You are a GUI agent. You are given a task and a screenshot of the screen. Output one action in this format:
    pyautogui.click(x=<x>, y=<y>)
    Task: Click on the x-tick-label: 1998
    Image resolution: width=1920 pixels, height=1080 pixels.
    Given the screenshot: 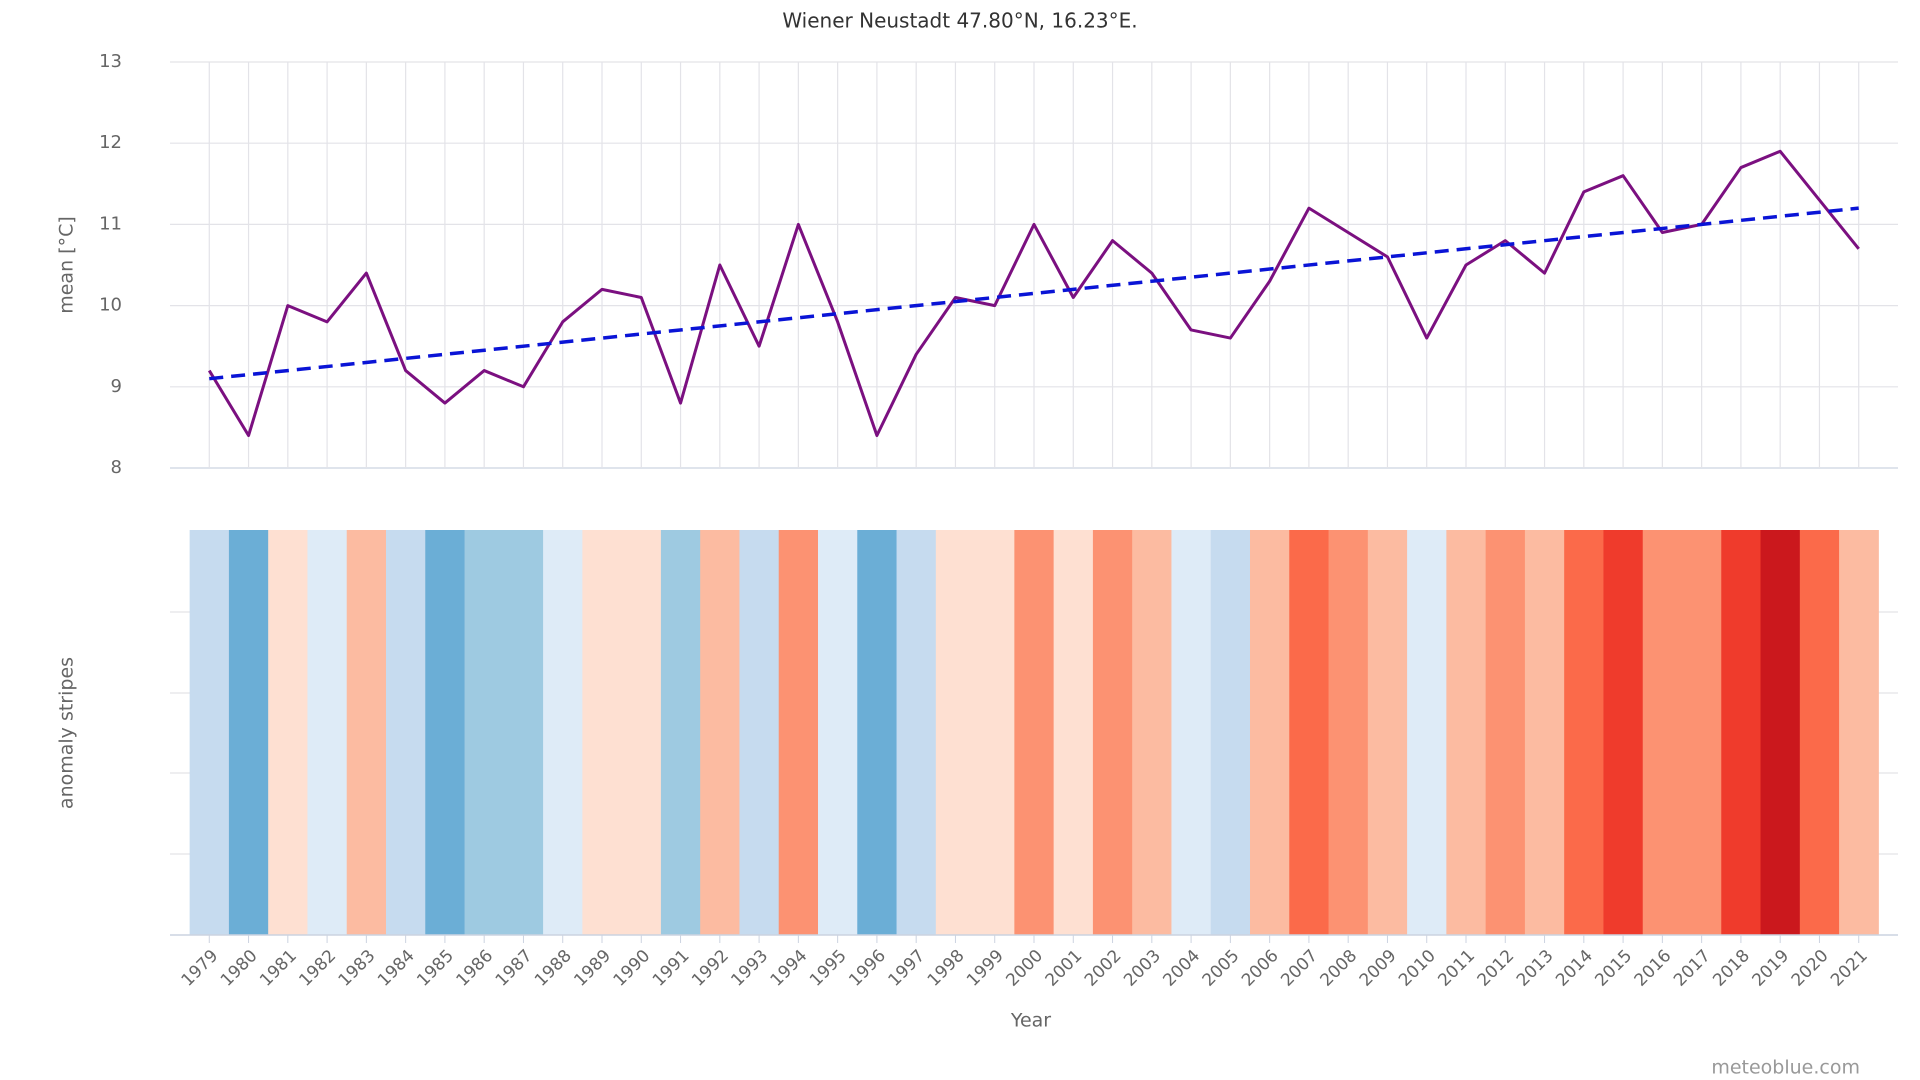 What is the action you would take?
    pyautogui.click(x=946, y=968)
    